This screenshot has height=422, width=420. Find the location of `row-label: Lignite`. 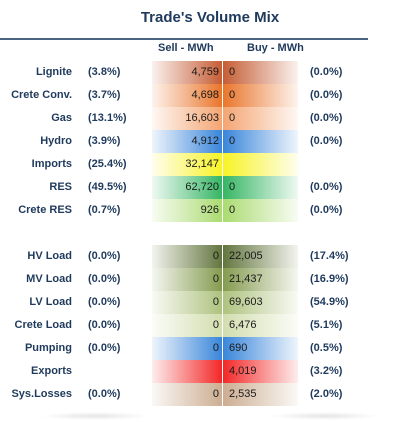

row-label: Lignite is located at coordinates (53, 72).